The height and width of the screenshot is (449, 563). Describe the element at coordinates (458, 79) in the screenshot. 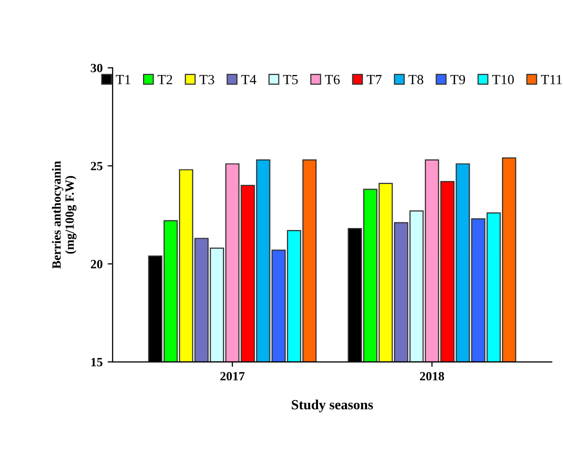

I see `legend-label: T9` at that location.